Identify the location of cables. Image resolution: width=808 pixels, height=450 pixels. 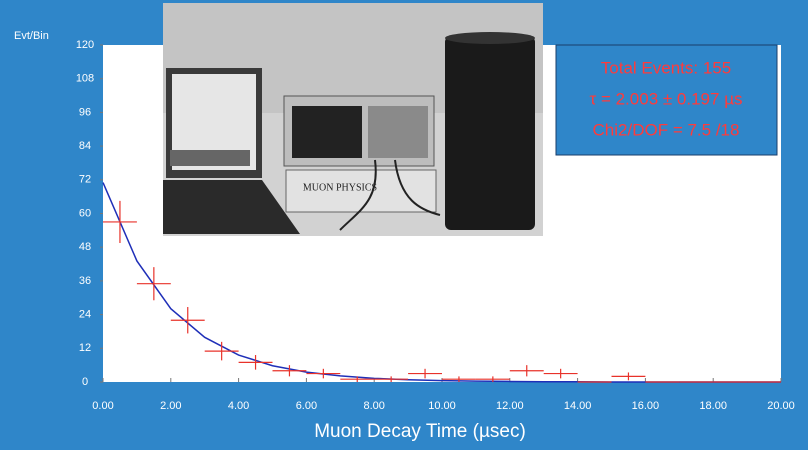
(390, 195).